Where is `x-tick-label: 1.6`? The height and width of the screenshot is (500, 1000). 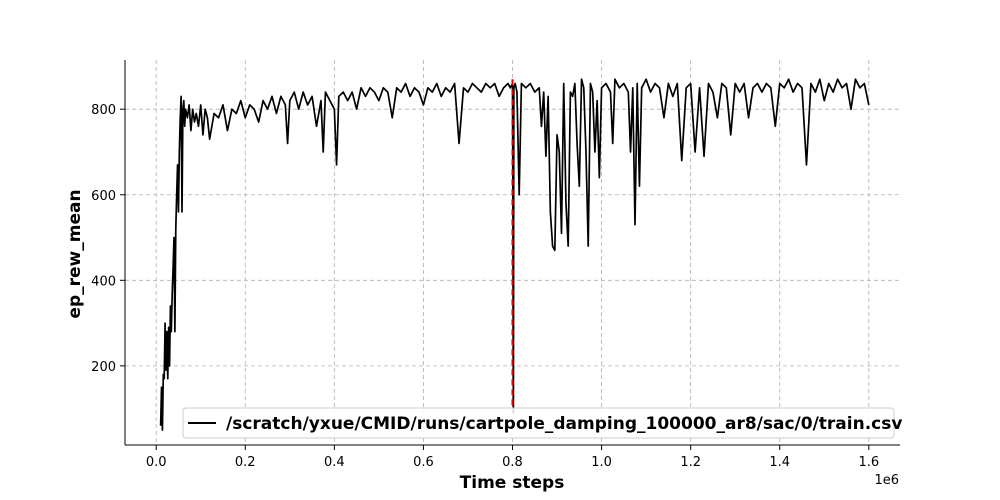 x-tick-label: 1.6 is located at coordinates (868, 462).